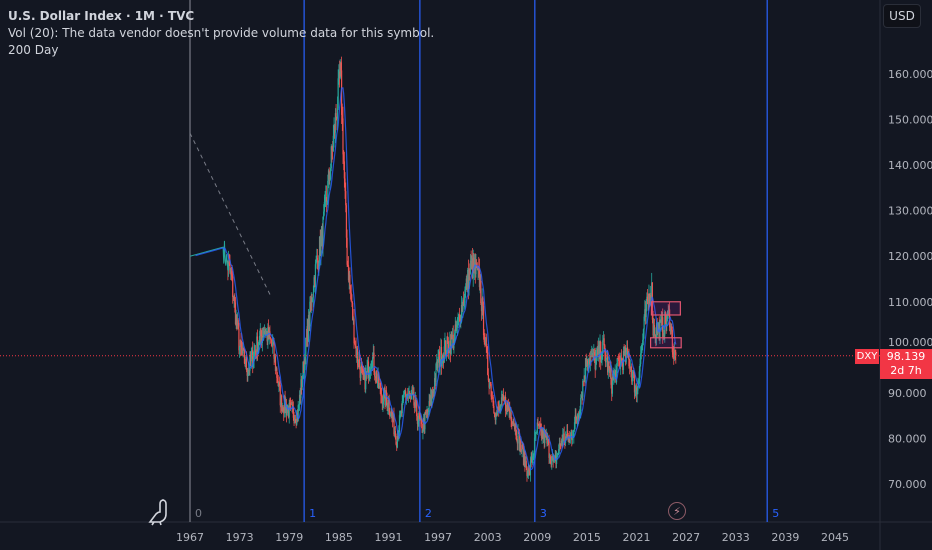 The width and height of the screenshot is (932, 550). I want to click on lightning-icon: ⚡, so click(677, 511).